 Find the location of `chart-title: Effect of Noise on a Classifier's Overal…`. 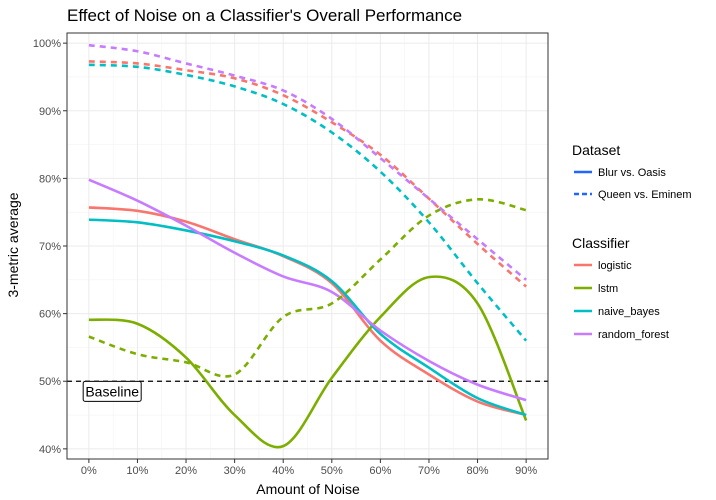

chart-title: Effect of Noise on a Classifier's Overal… is located at coordinates (264, 15).